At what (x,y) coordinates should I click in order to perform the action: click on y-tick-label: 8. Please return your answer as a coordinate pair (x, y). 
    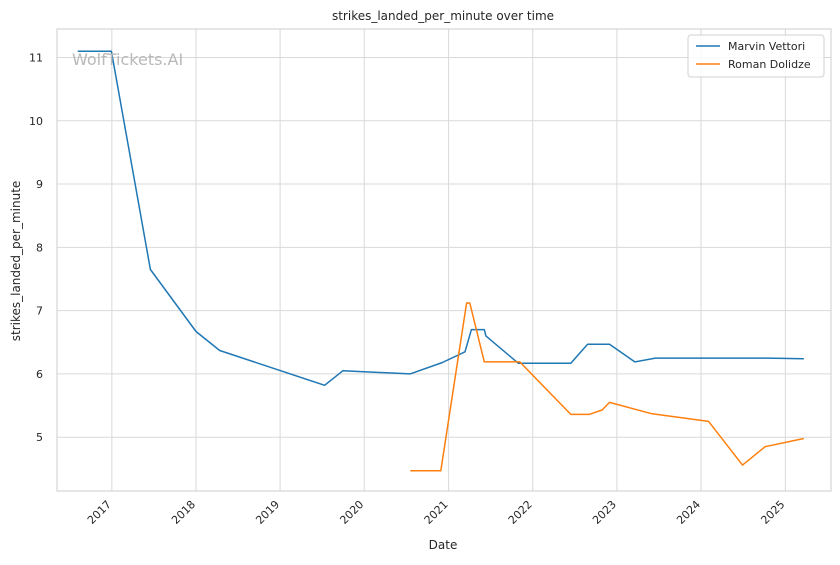
    Looking at the image, I should click on (39, 247).